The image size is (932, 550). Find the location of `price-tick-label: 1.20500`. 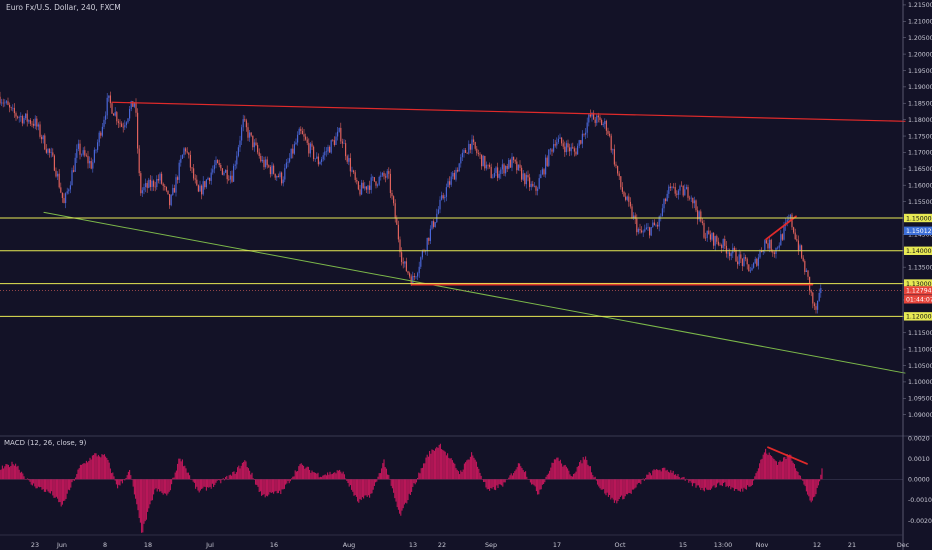

price-tick-label: 1.20500 is located at coordinates (920, 38).